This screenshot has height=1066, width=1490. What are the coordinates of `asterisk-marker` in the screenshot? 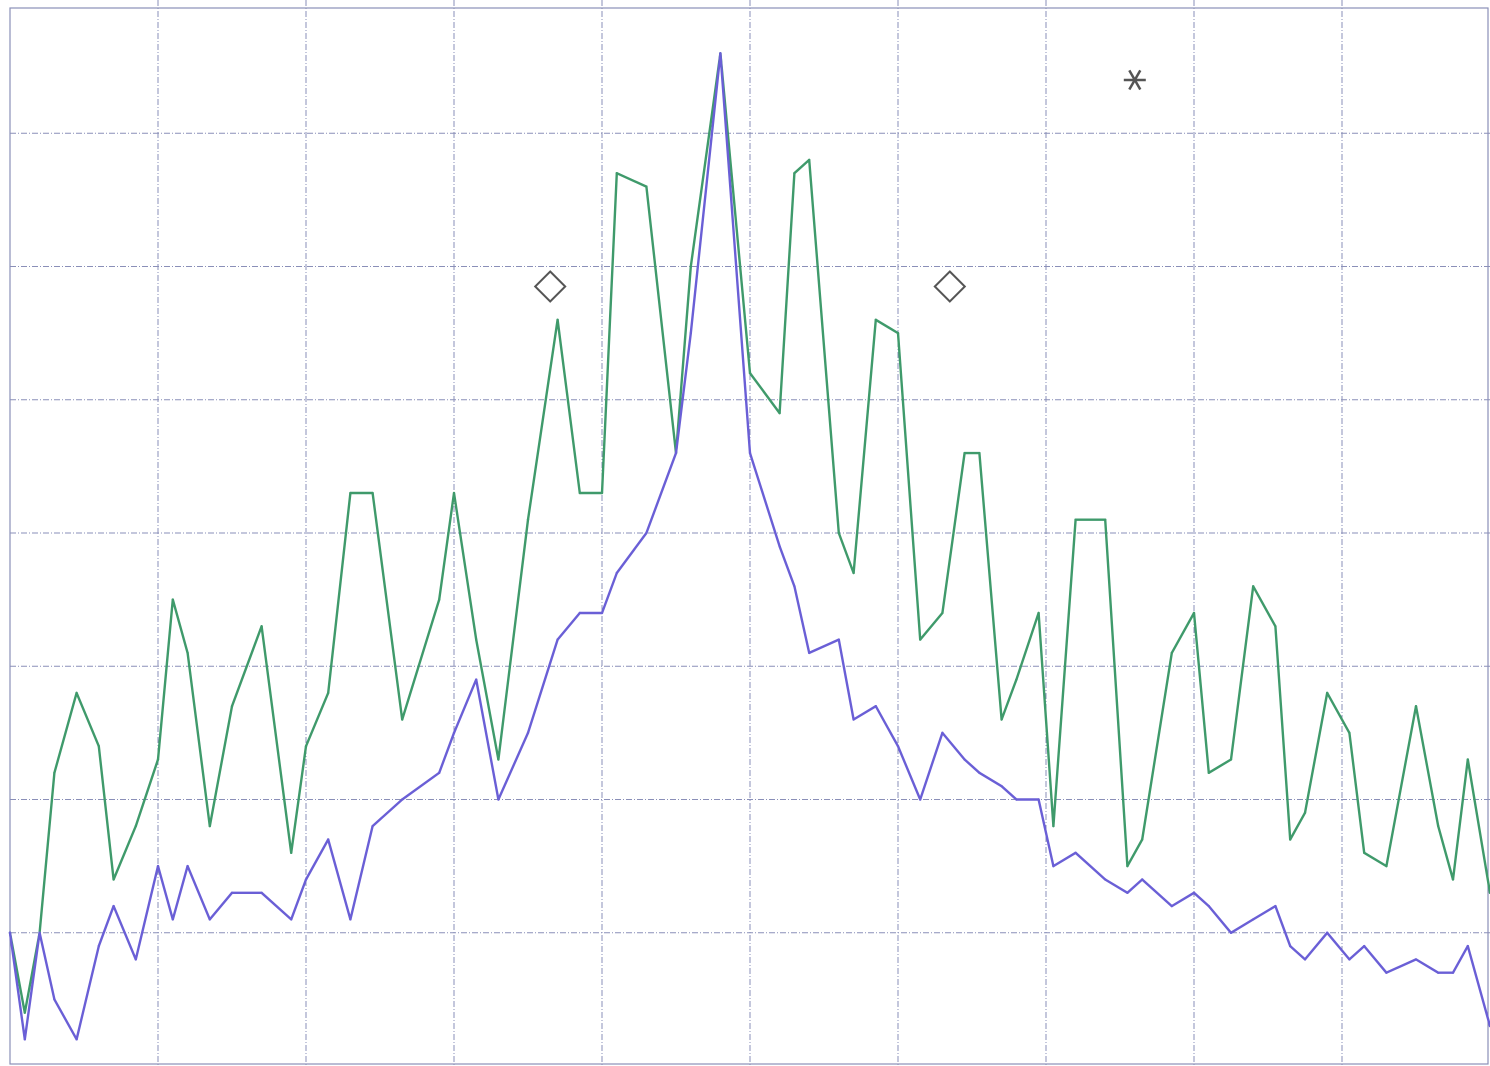 It's located at (1134, 80).